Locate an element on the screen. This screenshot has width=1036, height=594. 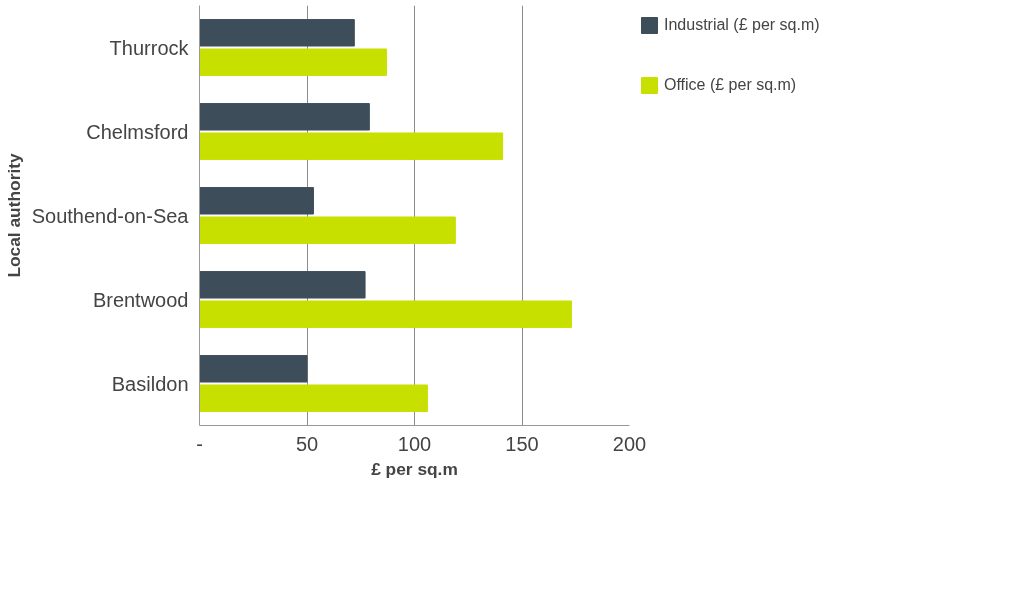
legend-label: Office (£ per sq.m) is located at coordinates (730, 85).